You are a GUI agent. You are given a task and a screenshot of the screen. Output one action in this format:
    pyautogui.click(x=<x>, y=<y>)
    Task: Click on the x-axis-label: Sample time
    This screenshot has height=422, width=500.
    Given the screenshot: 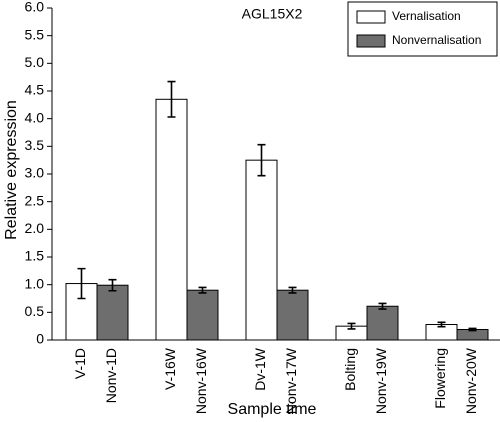 What is the action you would take?
    pyautogui.click(x=272, y=409)
    